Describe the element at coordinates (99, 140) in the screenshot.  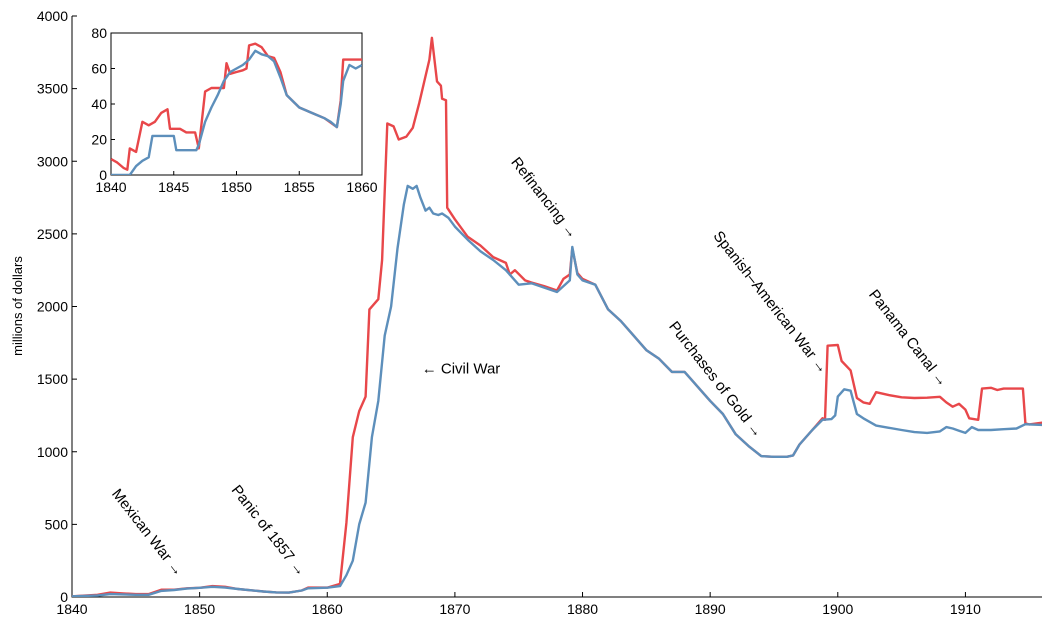
I see `inset-y-tick-label: 20` at that location.